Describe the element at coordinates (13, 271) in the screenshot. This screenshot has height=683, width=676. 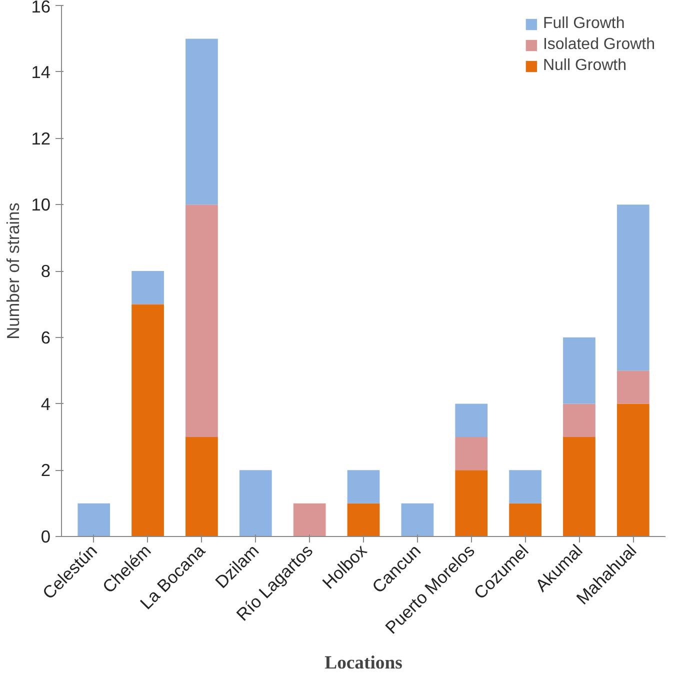
I see `y-axis-title: Number of strains` at that location.